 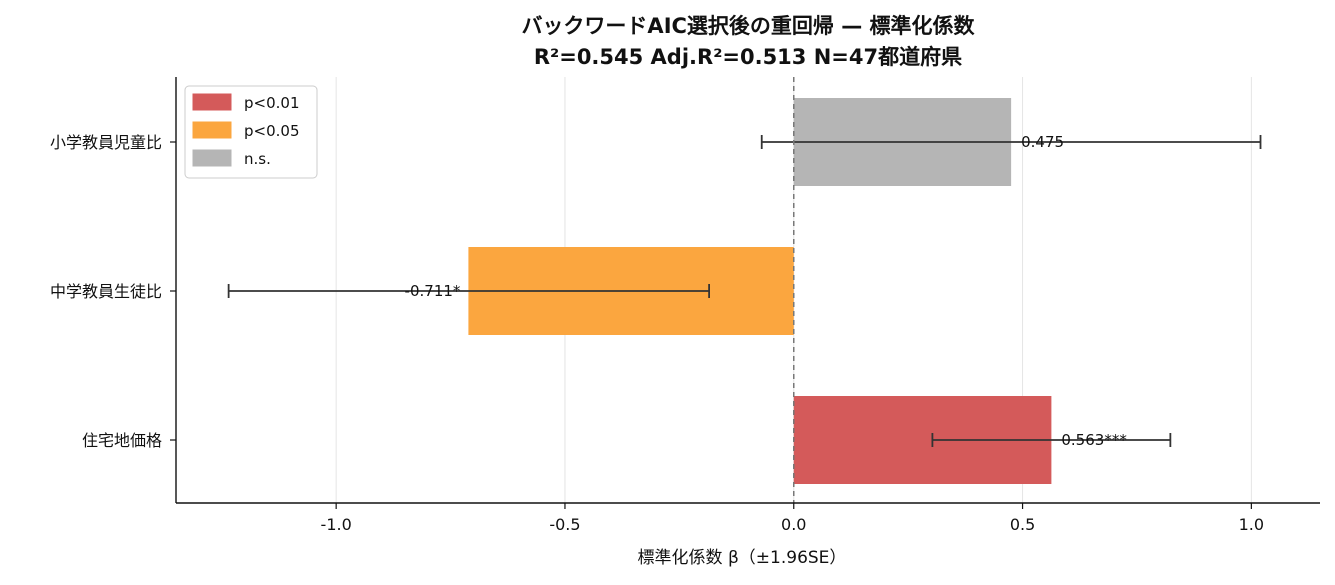 What do you see at coordinates (106, 142) in the screenshot?
I see `y-category-label: 小学教員児童比` at bounding box center [106, 142].